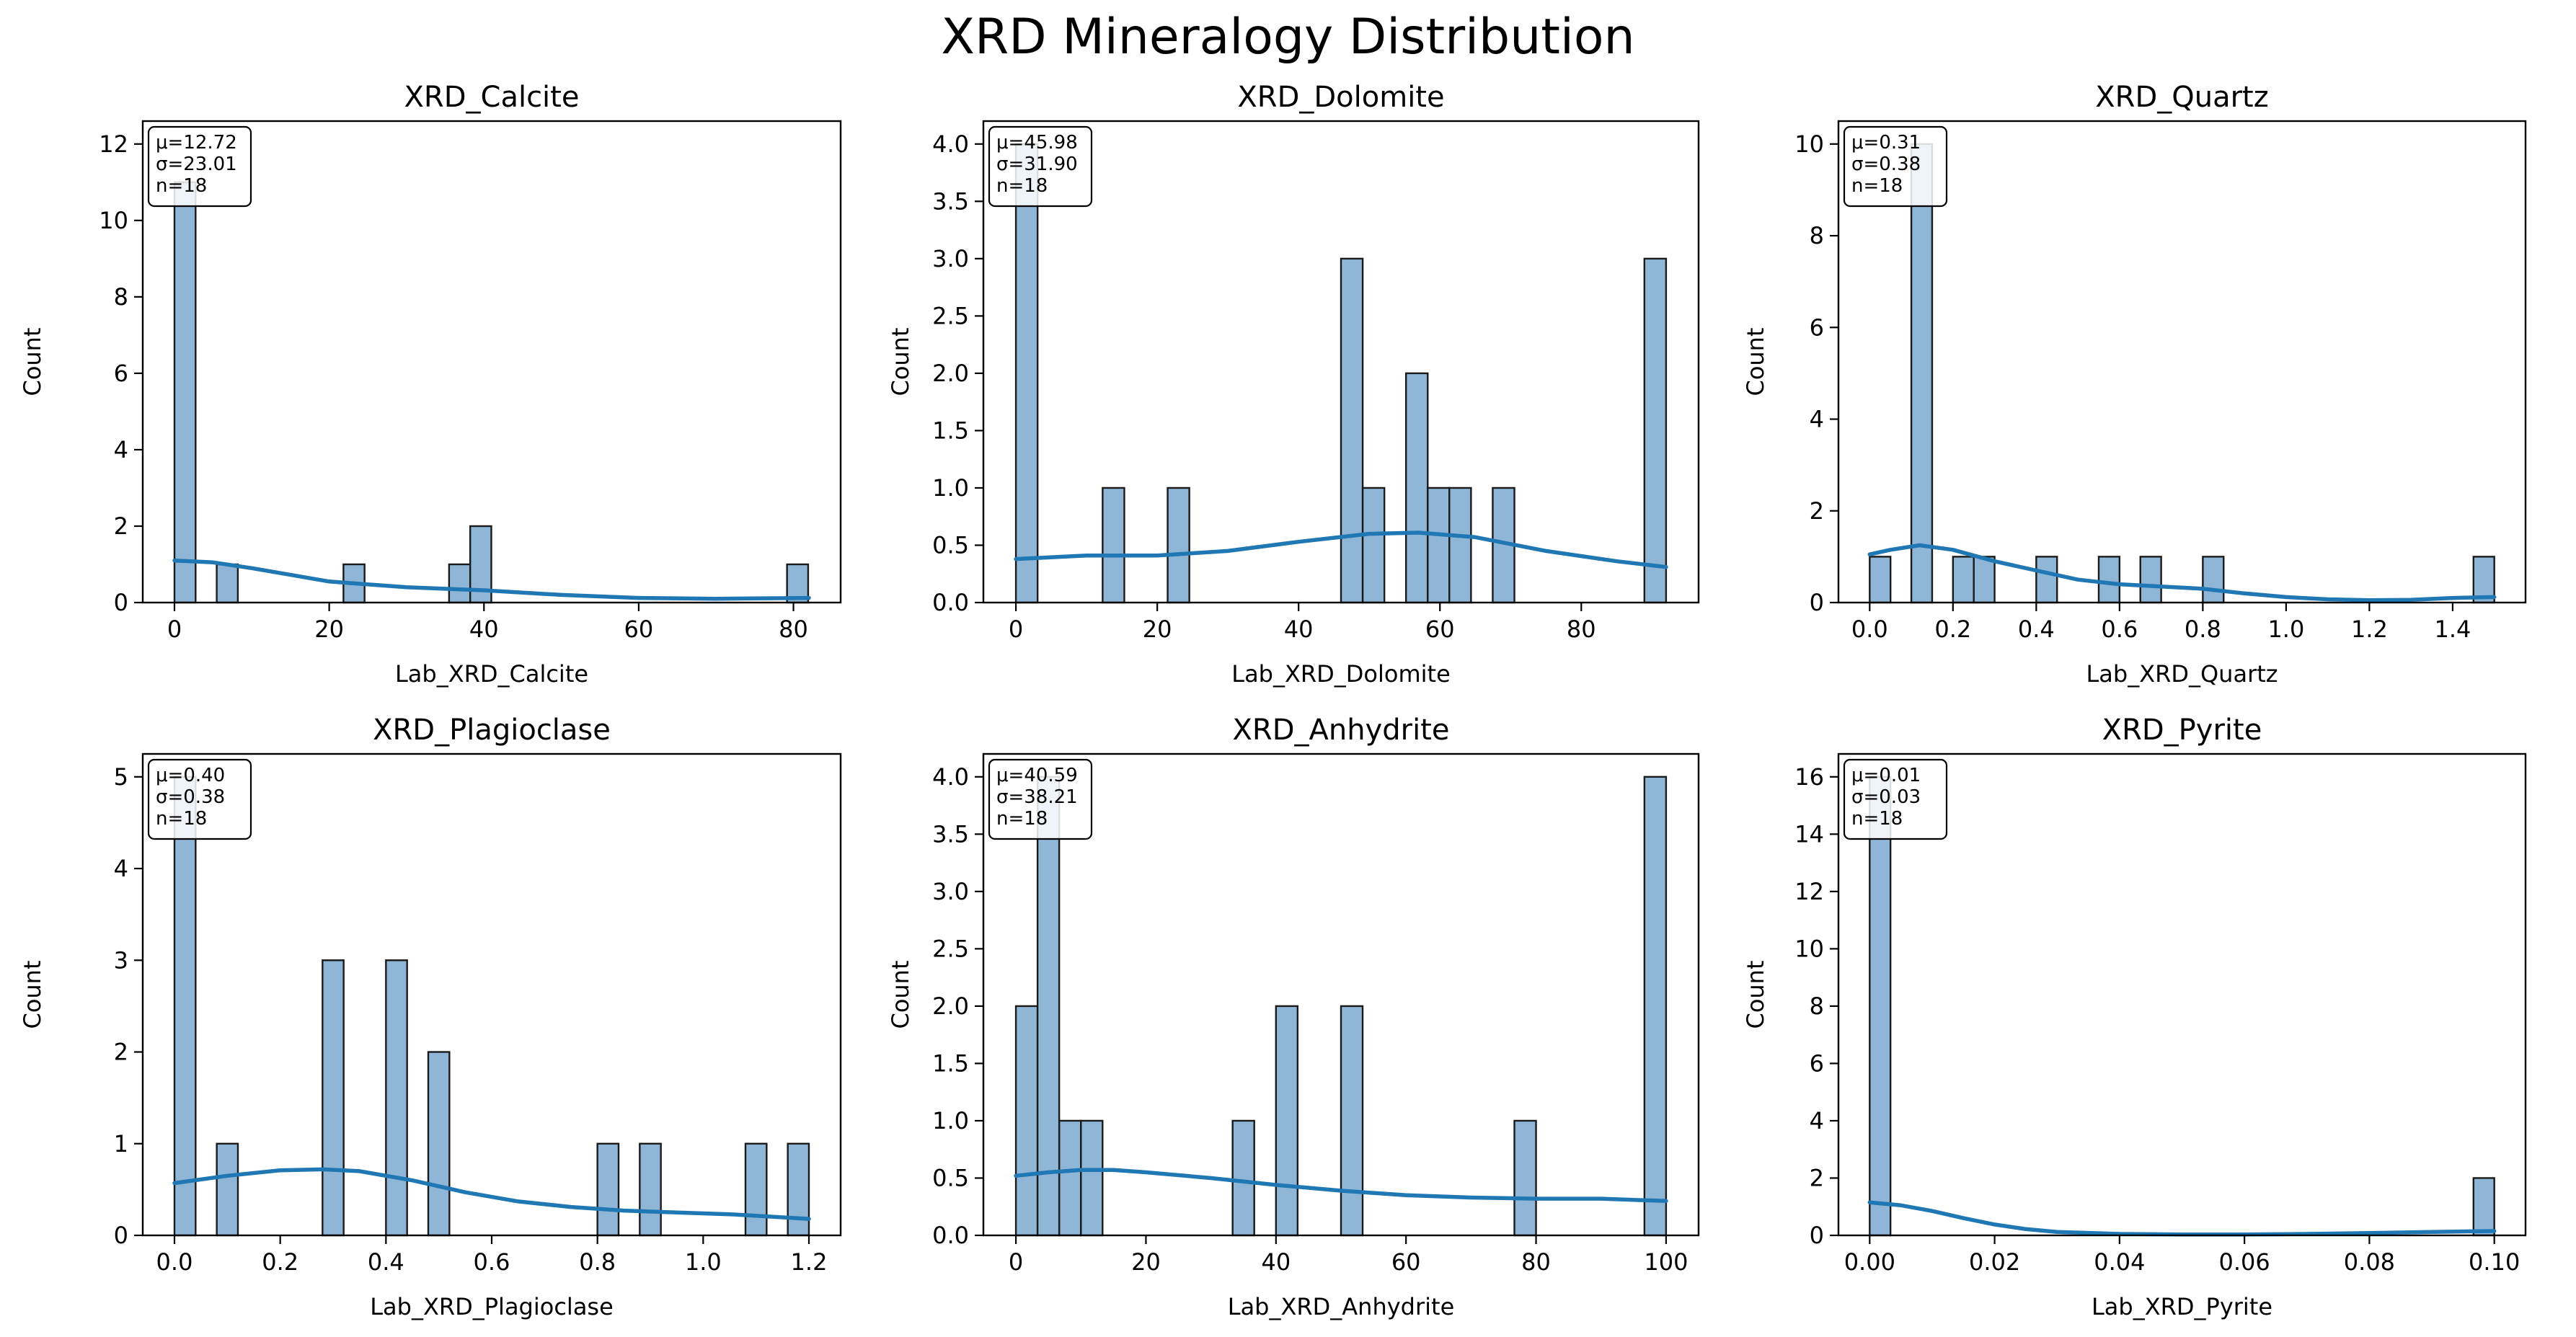  Describe the element at coordinates (190, 775) in the screenshot. I see `stats-line: μ=0.40` at that location.